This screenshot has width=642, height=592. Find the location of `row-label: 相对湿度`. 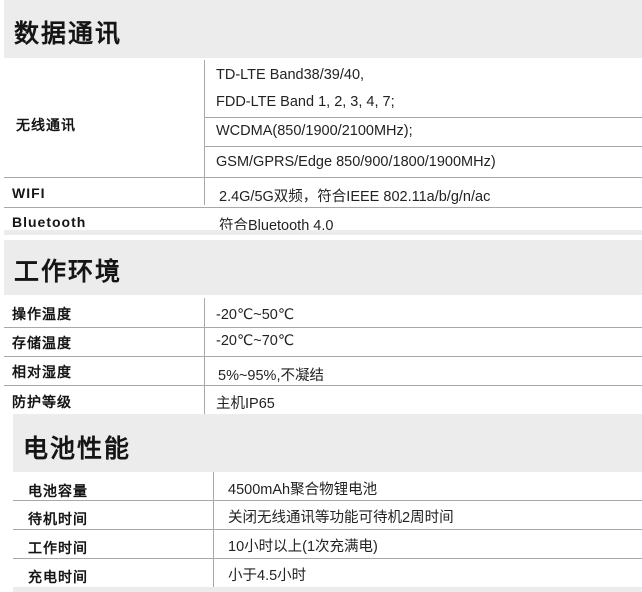

row-label: 相对湿度 is located at coordinates (42, 372).